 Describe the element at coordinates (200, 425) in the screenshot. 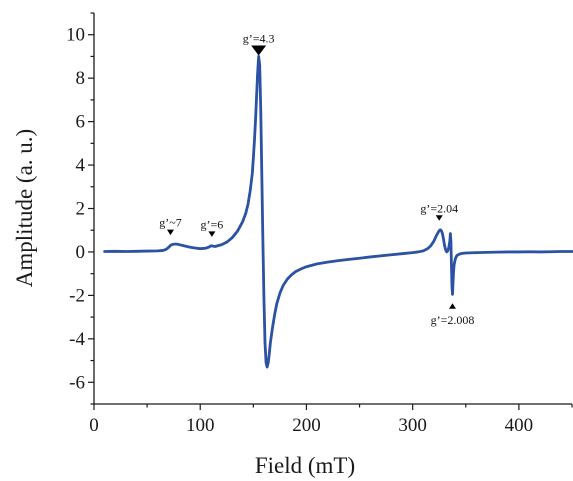

I see `x-tick-label: 100` at that location.